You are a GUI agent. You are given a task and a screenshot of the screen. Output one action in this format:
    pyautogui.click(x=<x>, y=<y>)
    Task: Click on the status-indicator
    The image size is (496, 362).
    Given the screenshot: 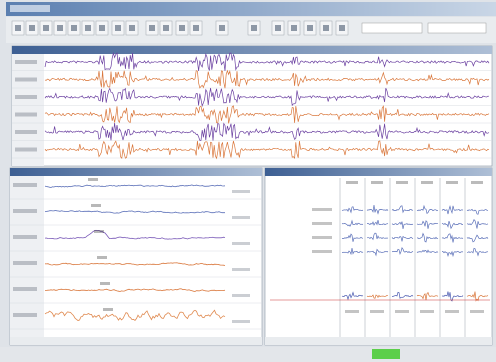 What is the action you would take?
    pyautogui.click(x=386, y=354)
    